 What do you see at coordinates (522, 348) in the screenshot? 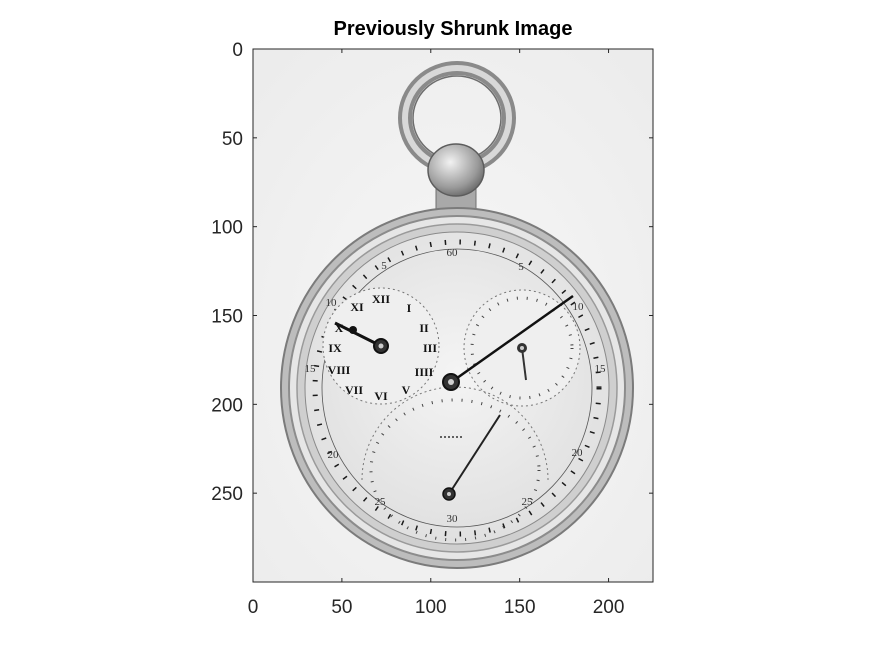
I see `right-subdial` at bounding box center [522, 348].